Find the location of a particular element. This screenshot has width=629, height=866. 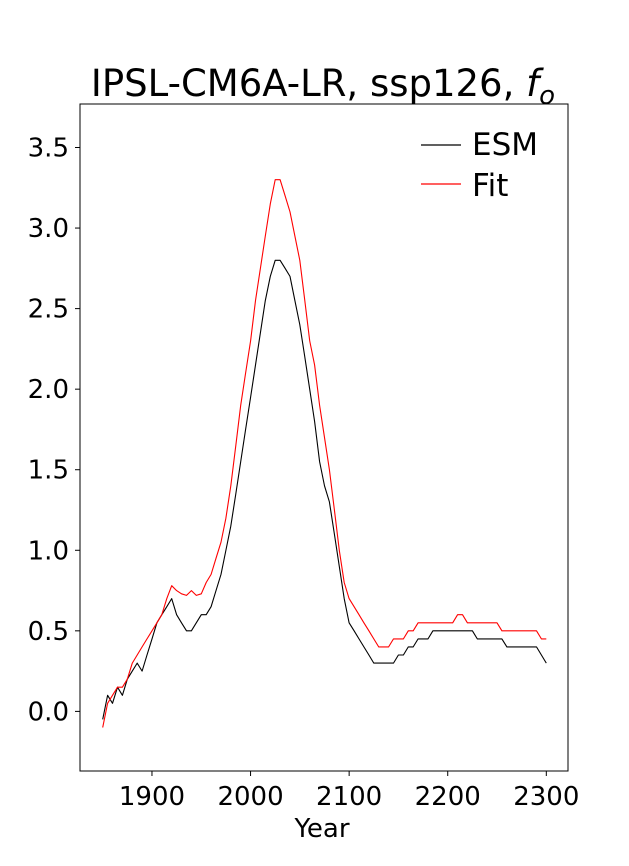

legend-label-esm: ESM is located at coordinates (505, 145).